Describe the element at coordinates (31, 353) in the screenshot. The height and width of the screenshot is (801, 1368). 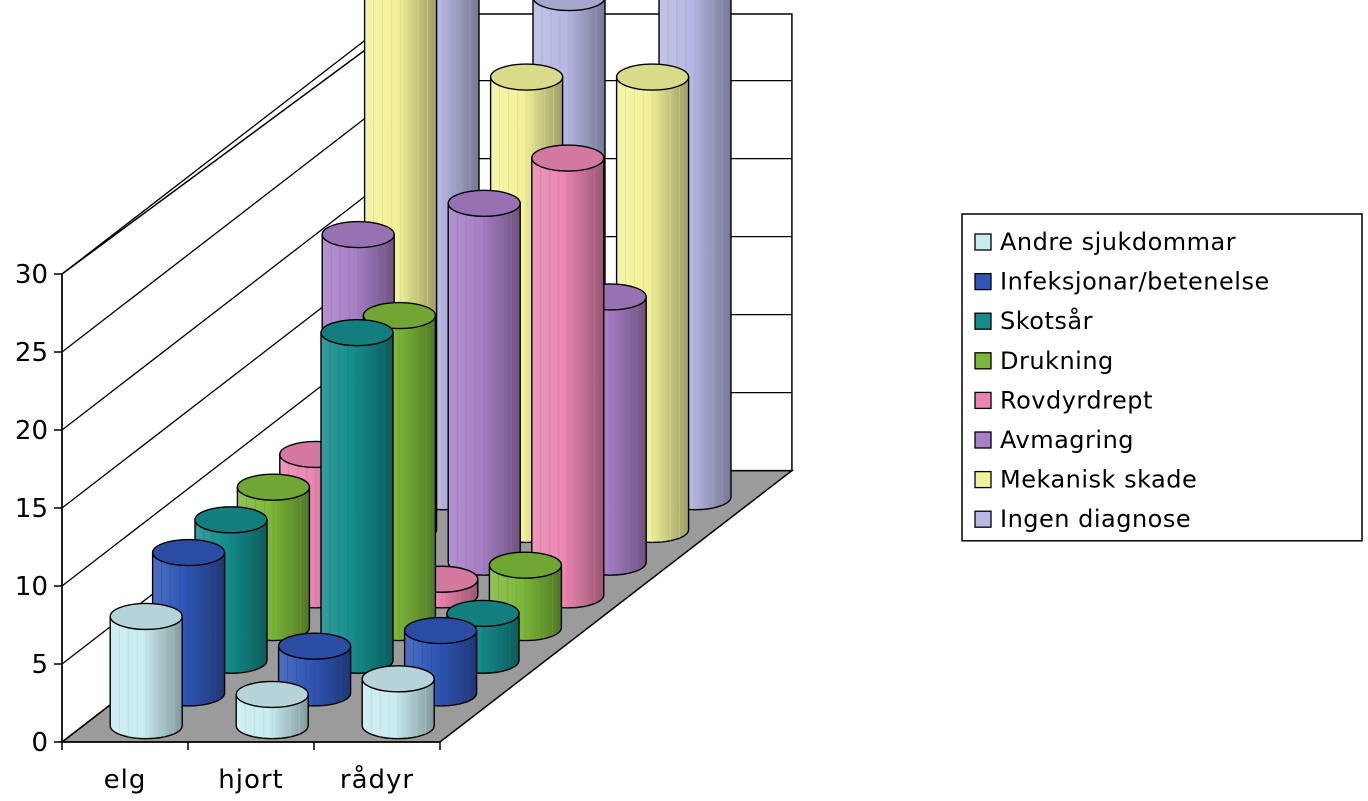
I see `y-tick-label: 25` at that location.